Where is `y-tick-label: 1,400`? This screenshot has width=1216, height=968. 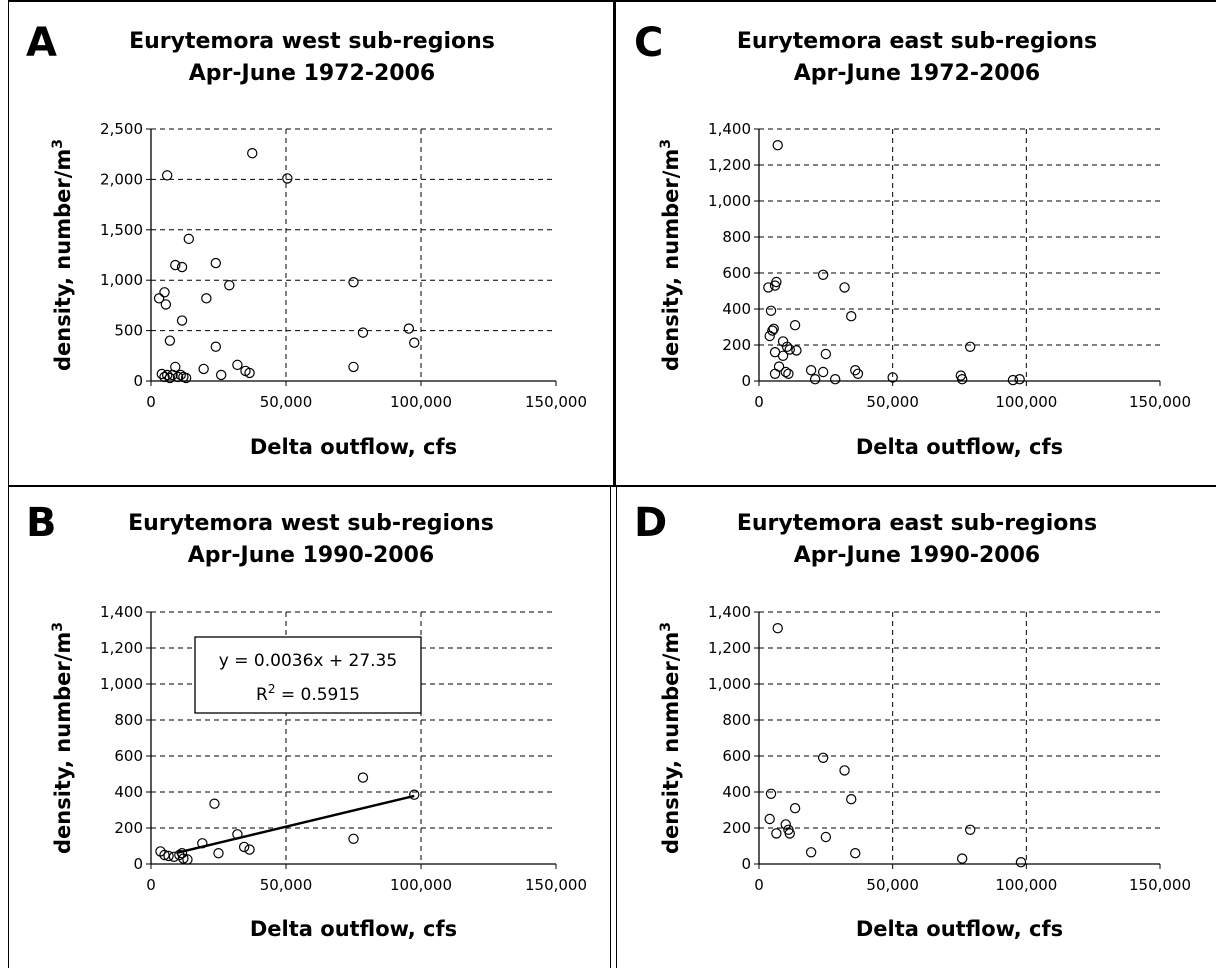
y-tick-label: 1,400 is located at coordinates (729, 129).